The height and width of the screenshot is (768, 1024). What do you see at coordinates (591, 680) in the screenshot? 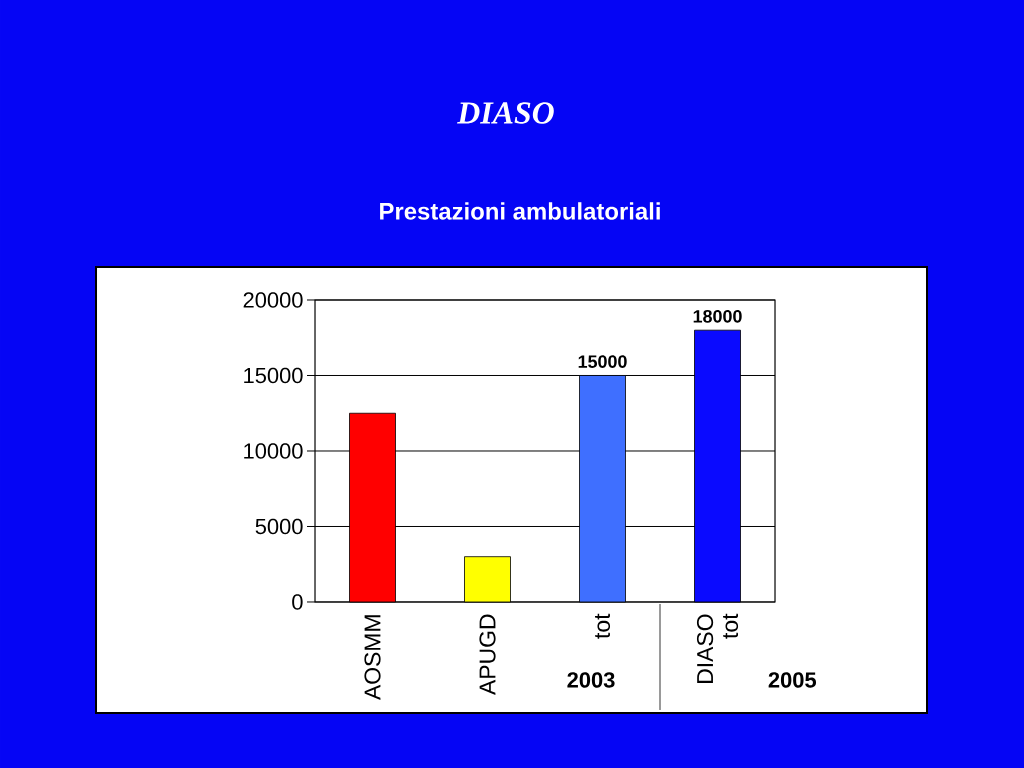
I see `text: 2003` at bounding box center [591, 680].